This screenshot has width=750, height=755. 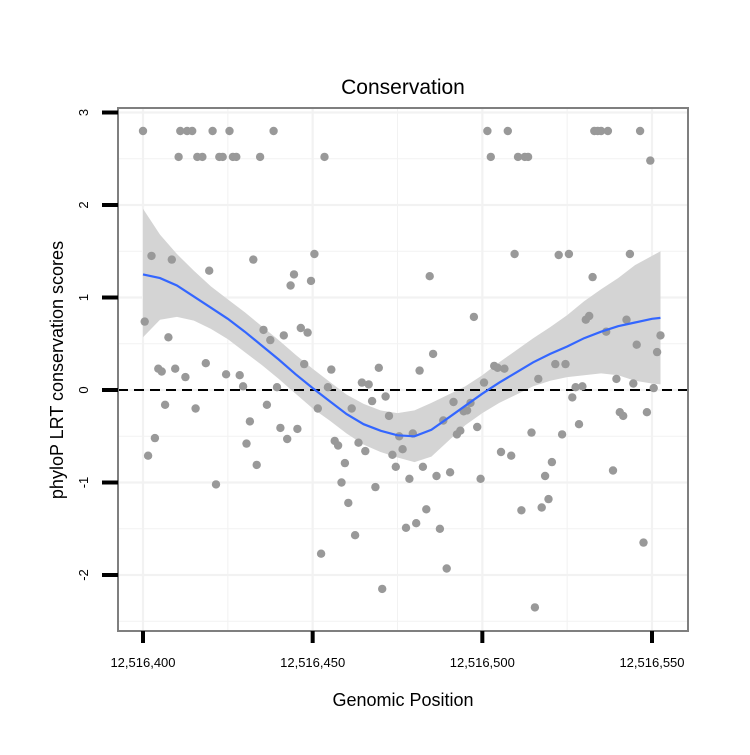 What do you see at coordinates (83, 483) in the screenshot?
I see `y-tick-label: -1` at bounding box center [83, 483].